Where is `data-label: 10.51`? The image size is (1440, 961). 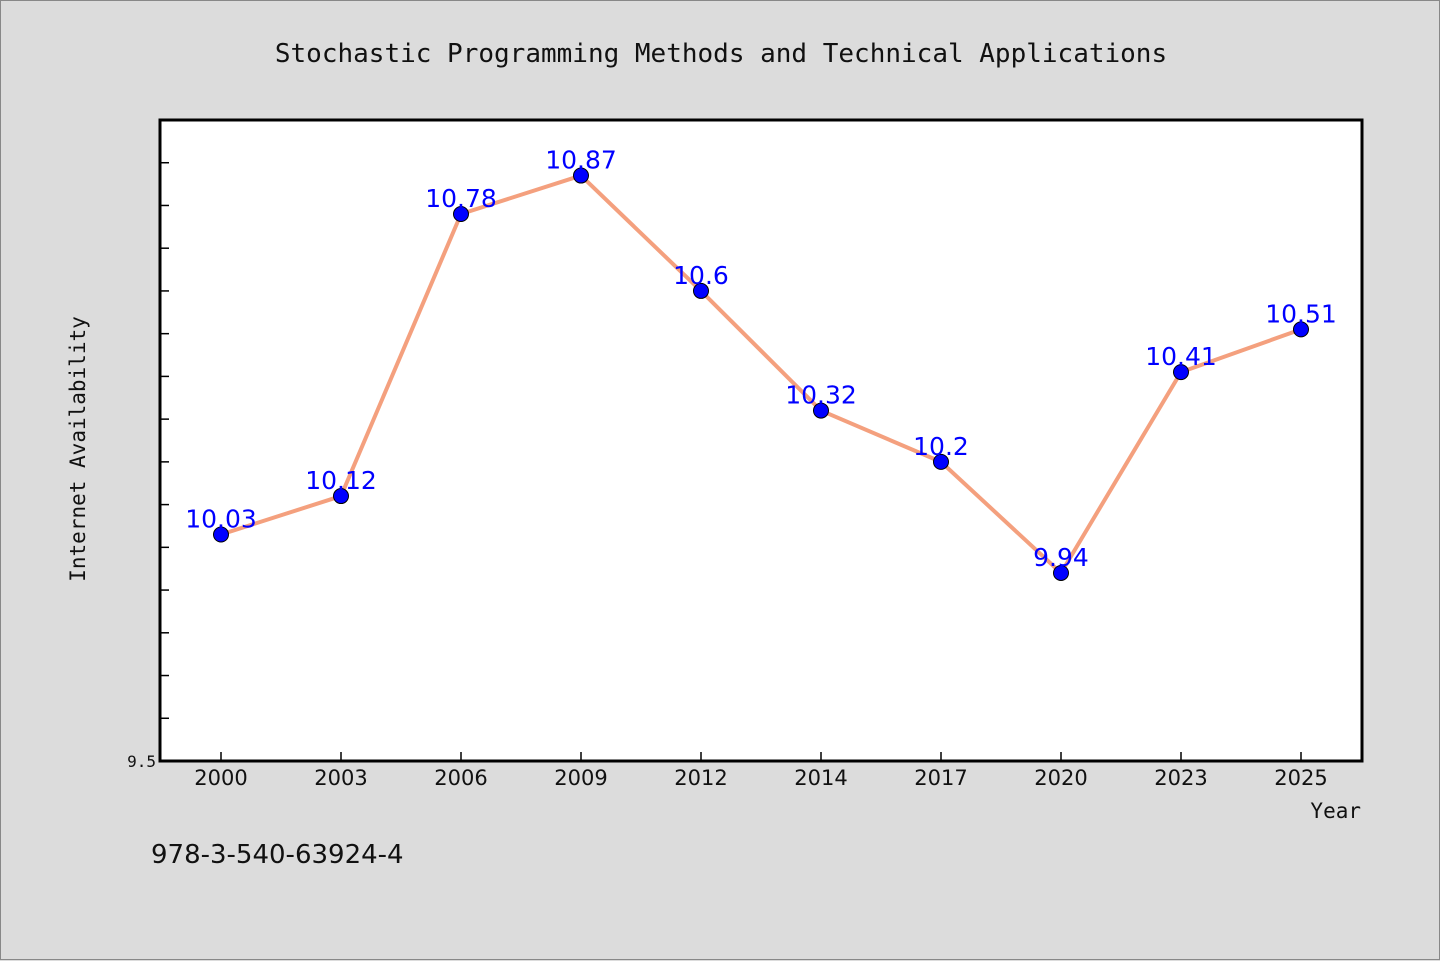 data-label: 10.51 is located at coordinates (1301, 313).